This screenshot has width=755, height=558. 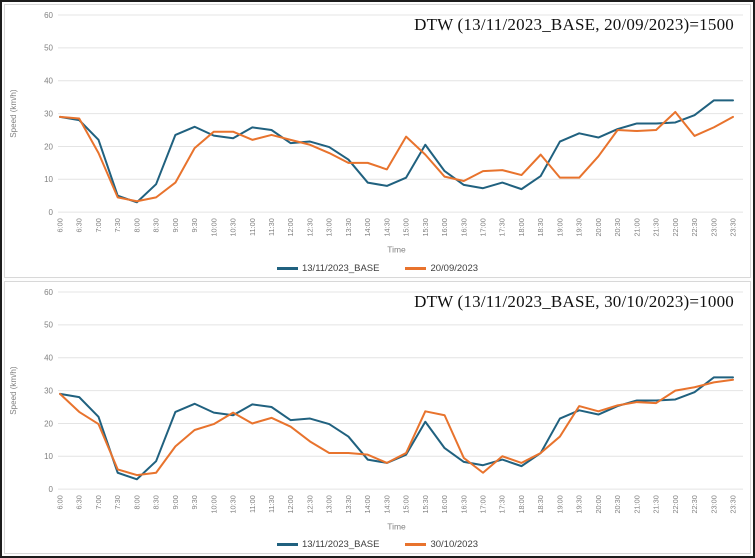 I want to click on x-tick-label: 21:00, so click(x=636, y=504).